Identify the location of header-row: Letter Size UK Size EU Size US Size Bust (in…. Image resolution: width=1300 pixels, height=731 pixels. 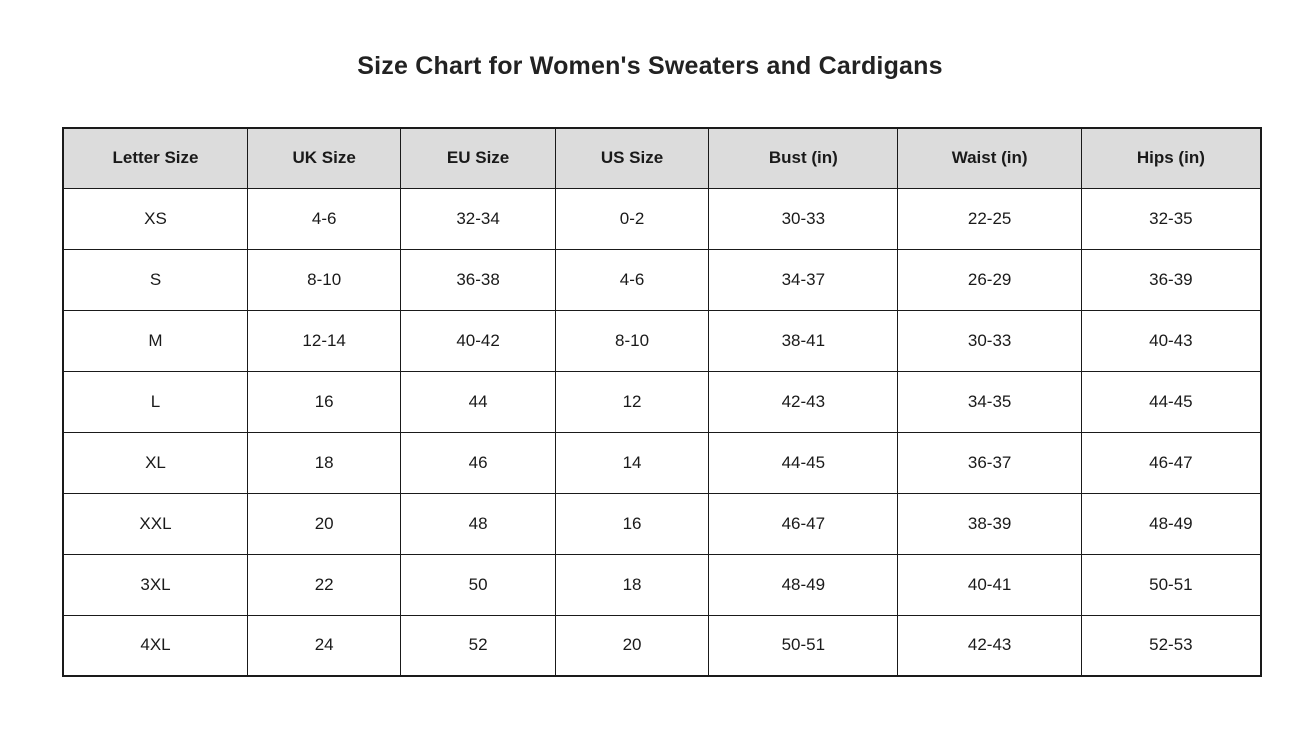
(662, 158).